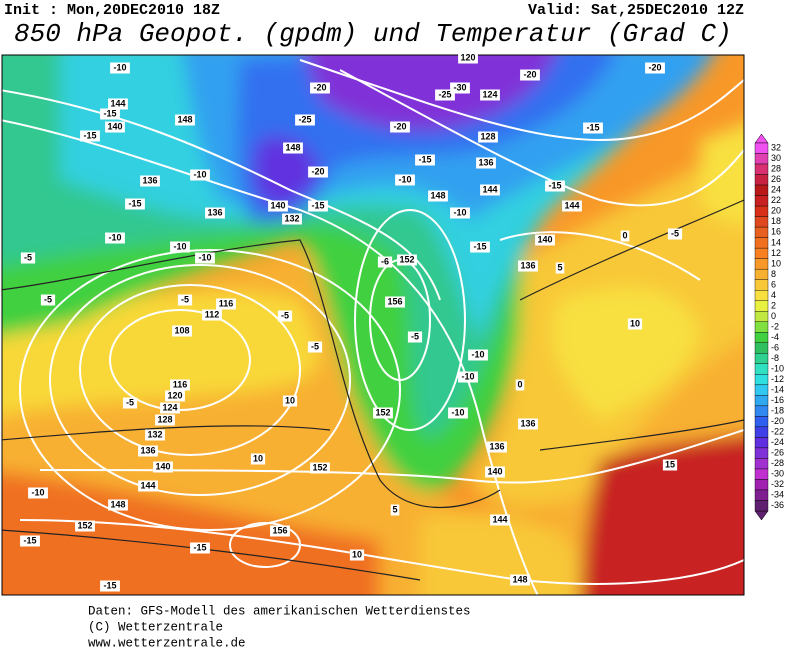 Image resolution: width=790 pixels, height=653 pixels. Describe the element at coordinates (777, 442) in the screenshot. I see `legend-label: -24` at that location.